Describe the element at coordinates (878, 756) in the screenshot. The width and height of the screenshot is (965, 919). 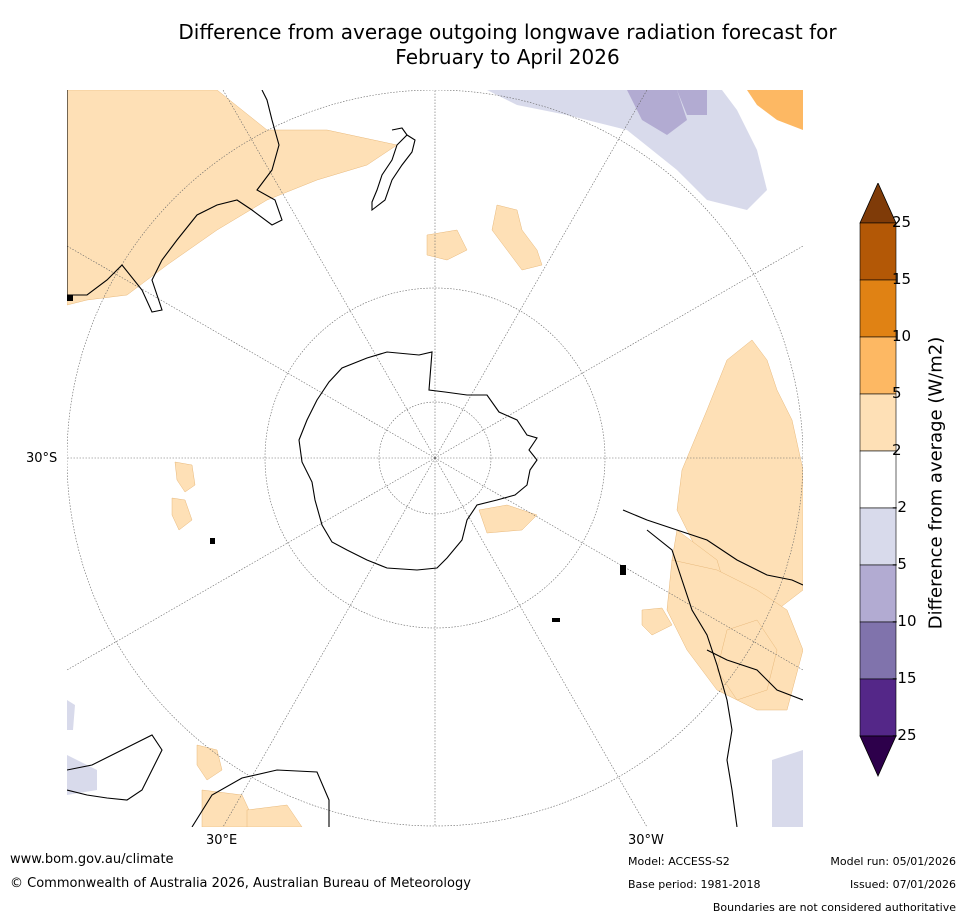
I see `colorbar-extend-bottom` at that location.